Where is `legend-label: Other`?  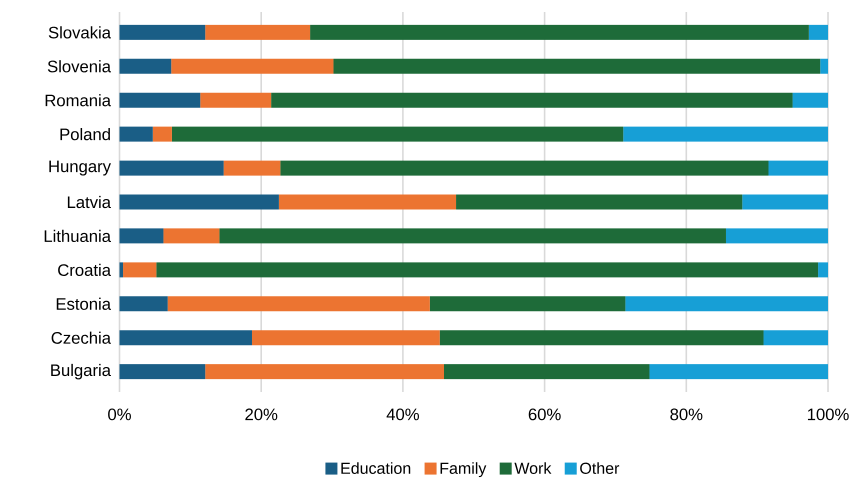 legend-label: Other is located at coordinates (600, 468).